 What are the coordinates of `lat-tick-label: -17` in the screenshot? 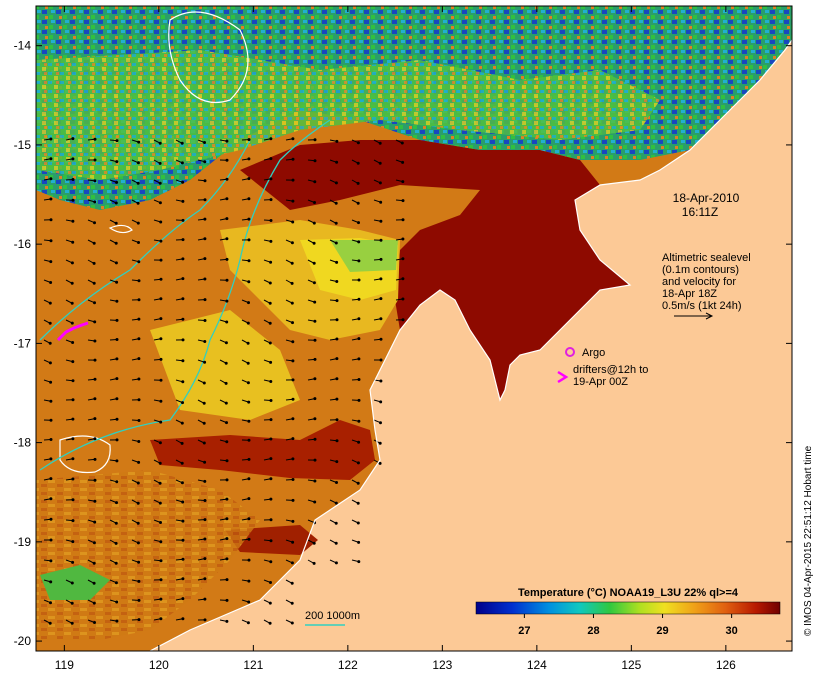 It's located at (23, 343).